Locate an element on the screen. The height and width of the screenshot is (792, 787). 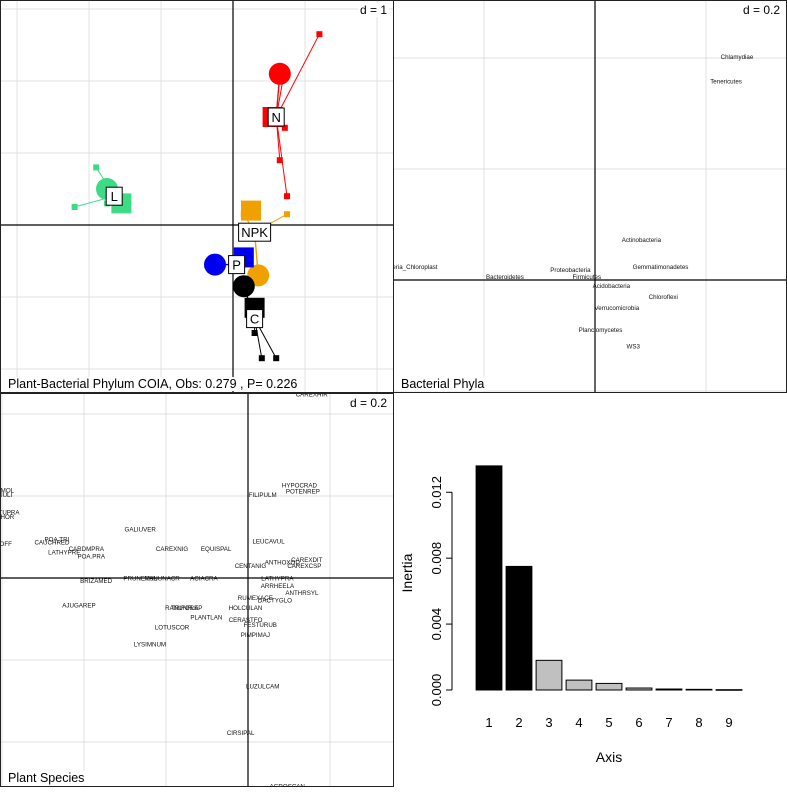
y-tick-label: 0.004 is located at coordinates (436, 624).